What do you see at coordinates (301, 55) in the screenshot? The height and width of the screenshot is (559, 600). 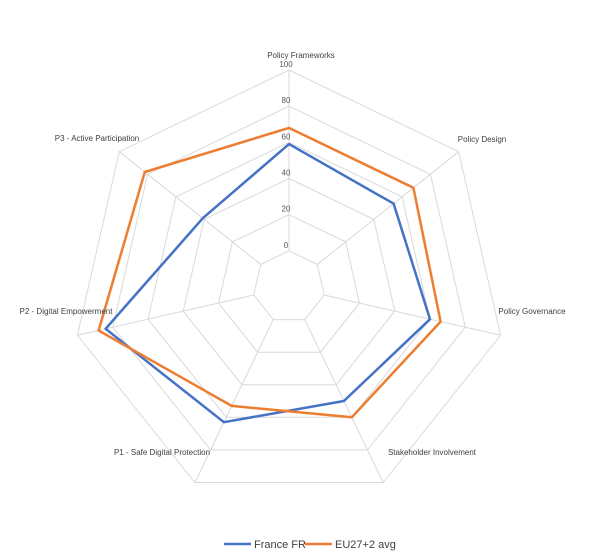 I see `axis-label: Policy Frameworks` at bounding box center [301, 55].